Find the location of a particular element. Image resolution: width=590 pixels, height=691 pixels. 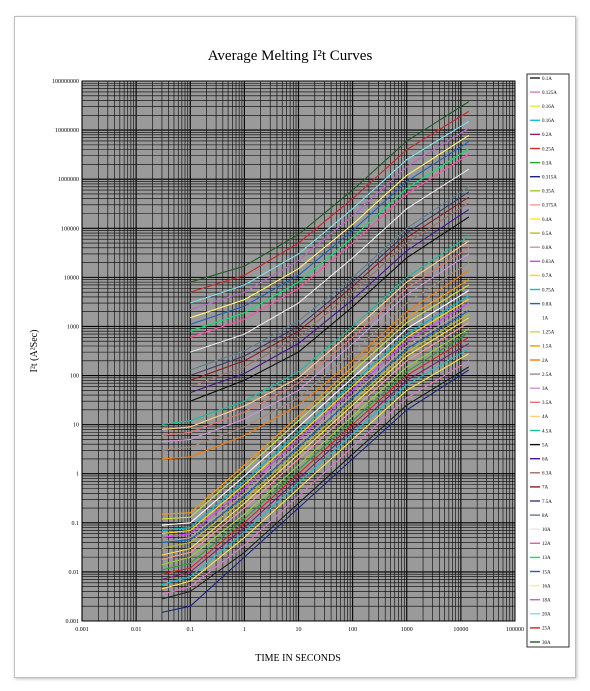

y-tick-label: 10 is located at coordinates (76, 426).